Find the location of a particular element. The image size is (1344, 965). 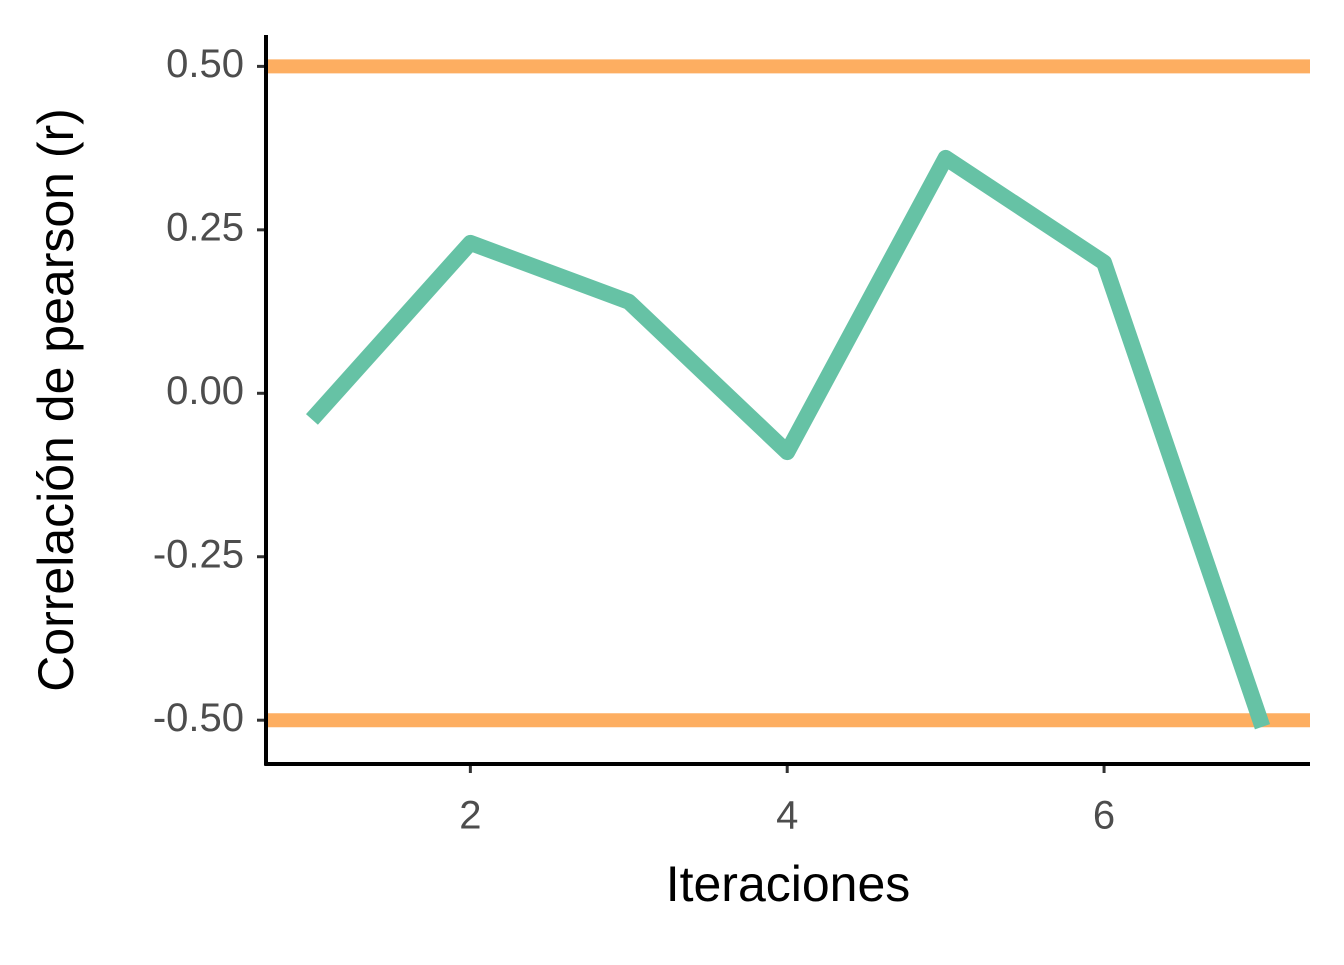

y-tick-label: 0.25 is located at coordinates (205, 227).